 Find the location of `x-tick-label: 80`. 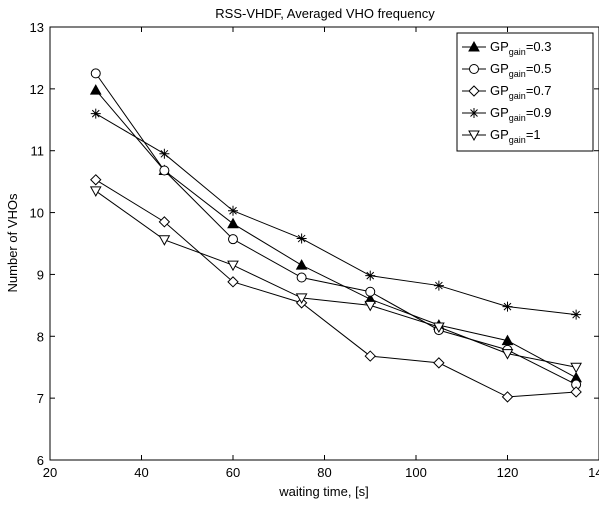

x-tick-label: 80 is located at coordinates (324, 472).